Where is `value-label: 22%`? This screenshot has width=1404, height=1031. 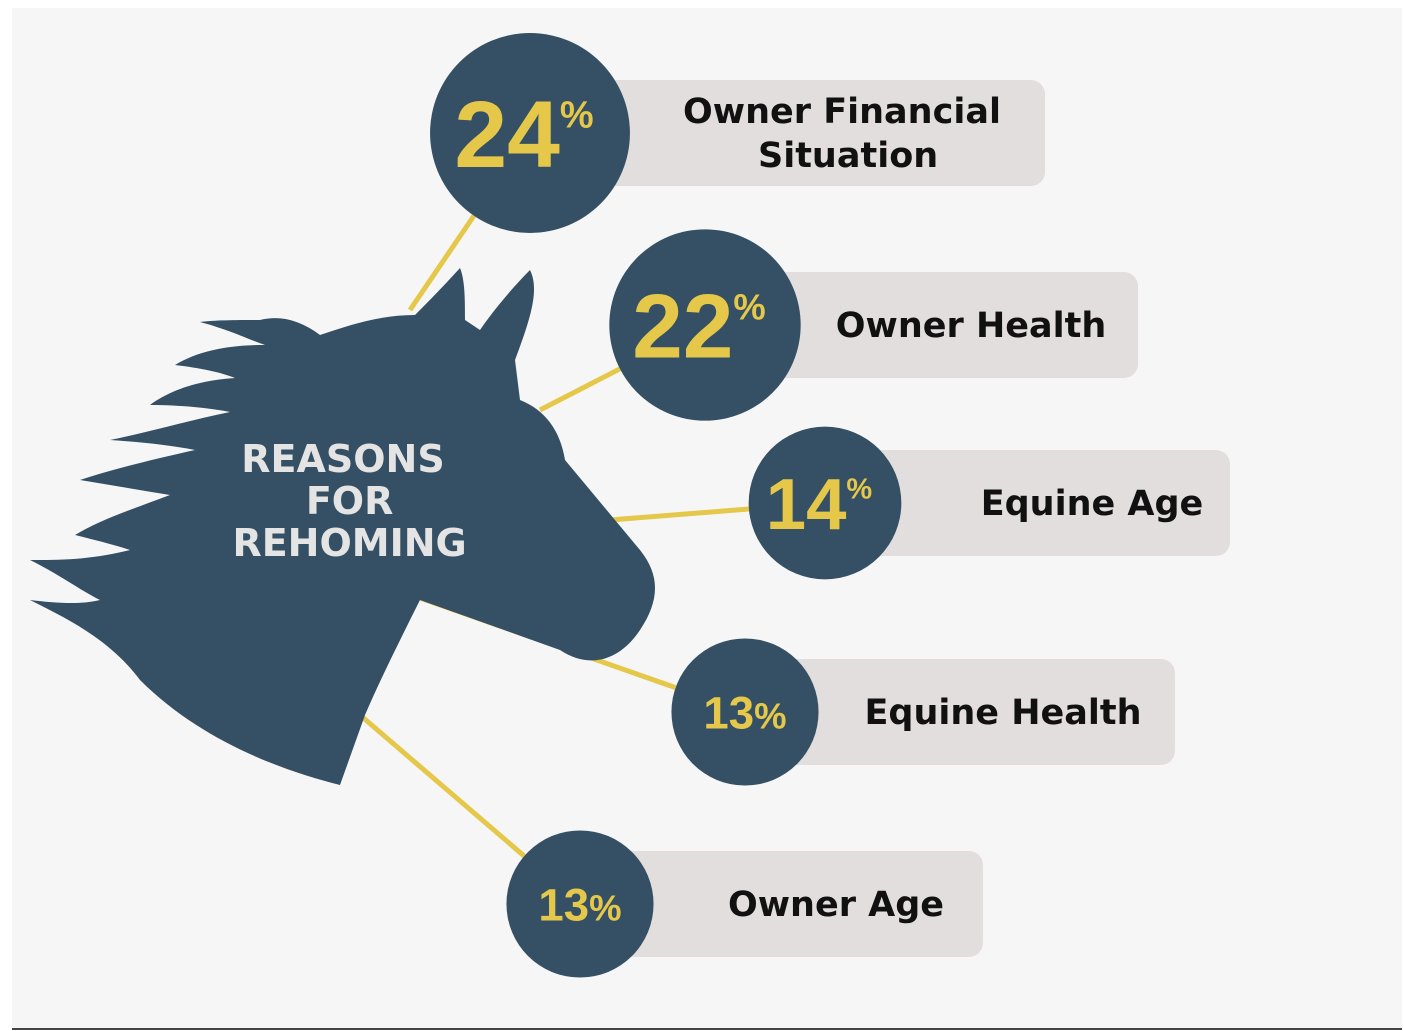 value-label: 22% is located at coordinates (698, 327).